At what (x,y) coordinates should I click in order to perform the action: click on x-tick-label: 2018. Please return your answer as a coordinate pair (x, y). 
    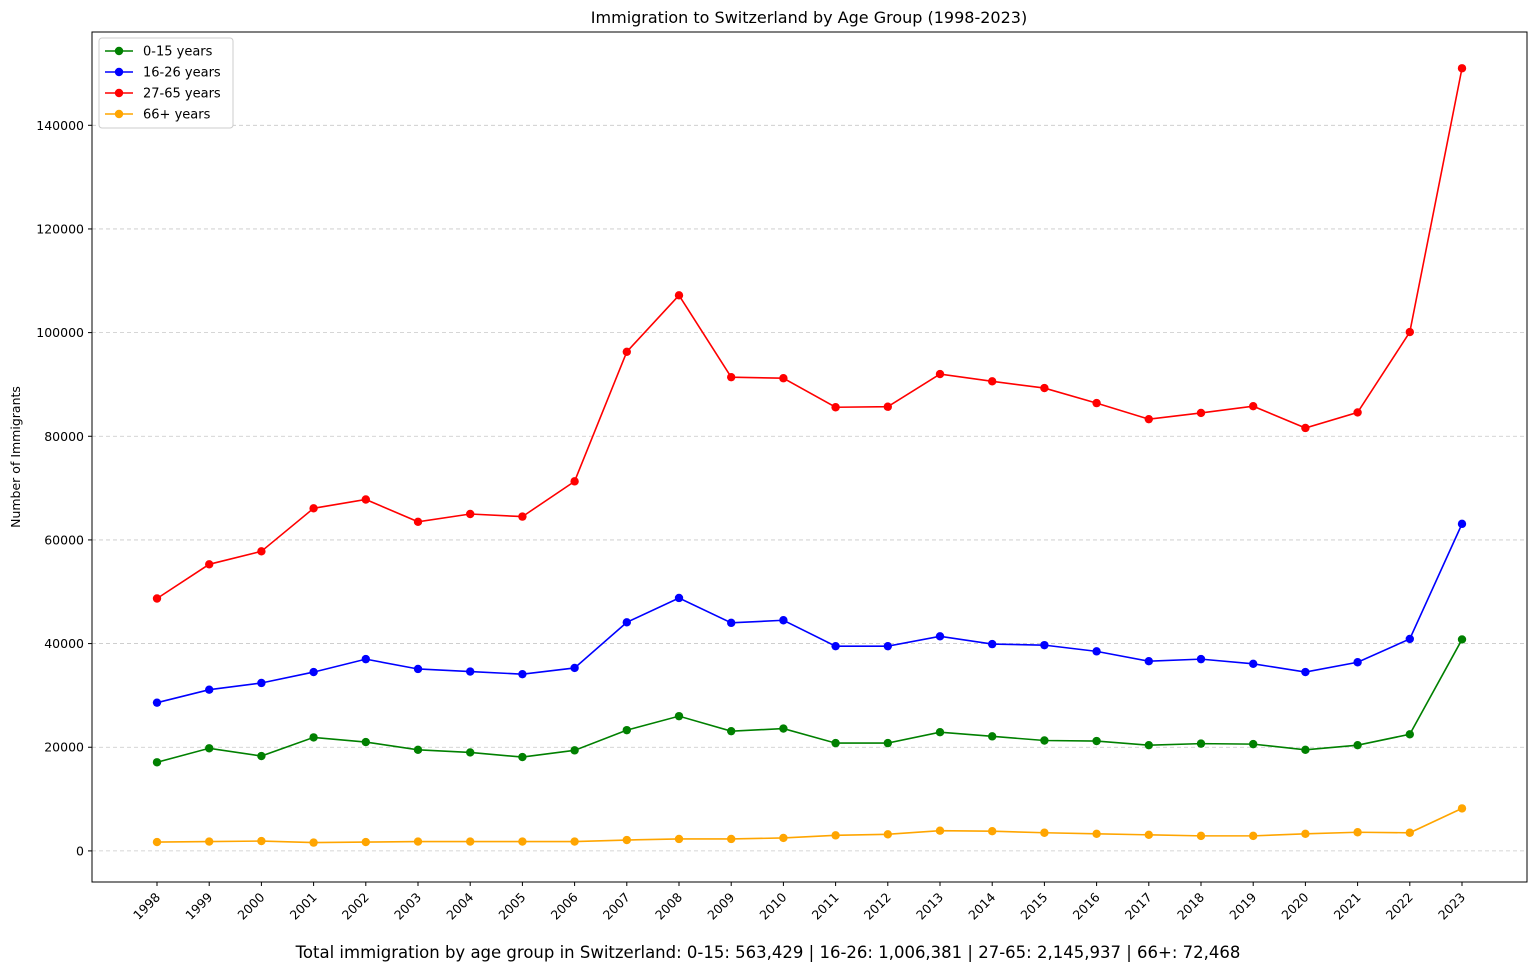
    Looking at the image, I should click on (1190, 905).